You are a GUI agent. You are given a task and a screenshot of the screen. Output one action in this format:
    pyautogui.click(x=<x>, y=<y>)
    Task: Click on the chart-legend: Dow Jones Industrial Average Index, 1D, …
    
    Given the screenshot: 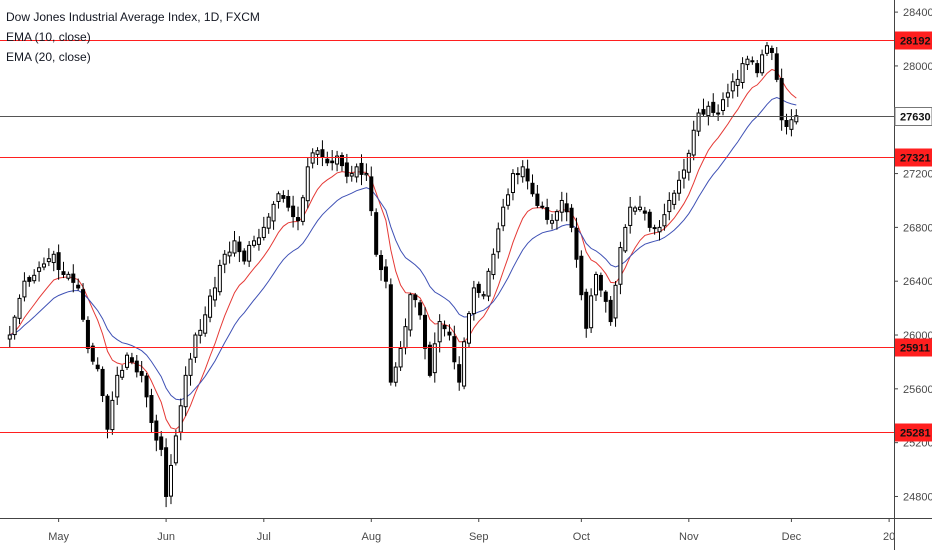 What is the action you would take?
    pyautogui.click(x=133, y=37)
    